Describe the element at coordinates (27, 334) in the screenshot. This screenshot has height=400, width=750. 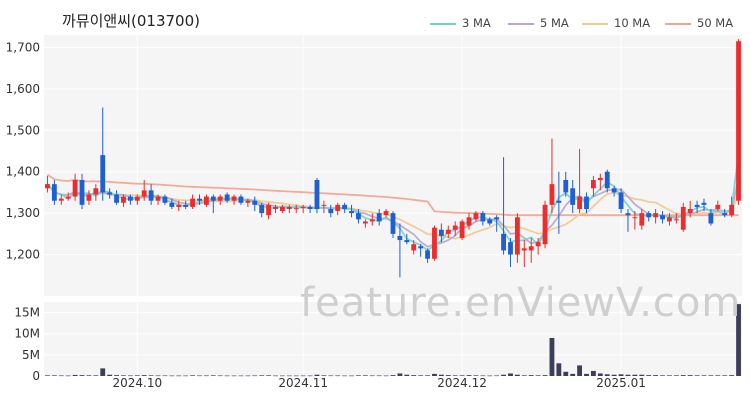
I see `volume-tick-label: 10M` at that location.